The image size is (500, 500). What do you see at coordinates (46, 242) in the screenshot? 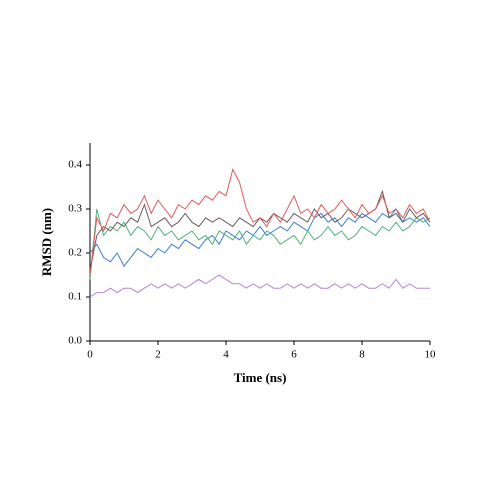
I see `y-axis-label: RMSD (nm)` at bounding box center [46, 242].